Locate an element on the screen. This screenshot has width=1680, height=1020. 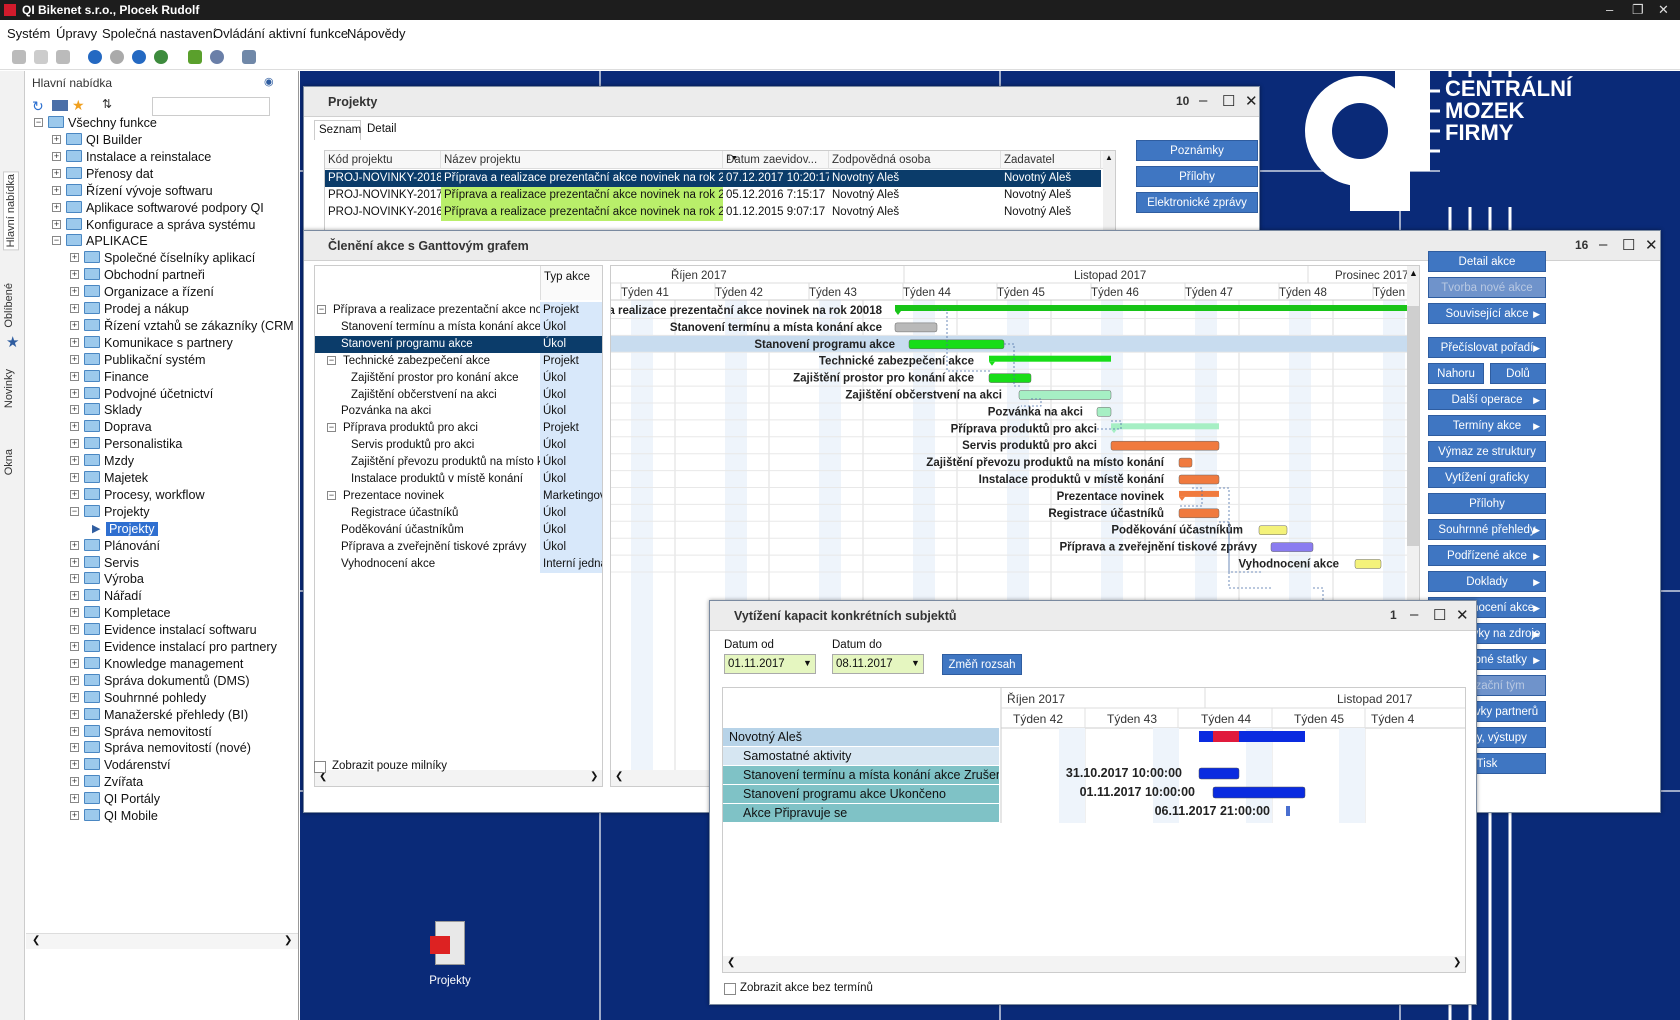
tab-oblibene: Oblíbené is located at coordinates (9, 305).